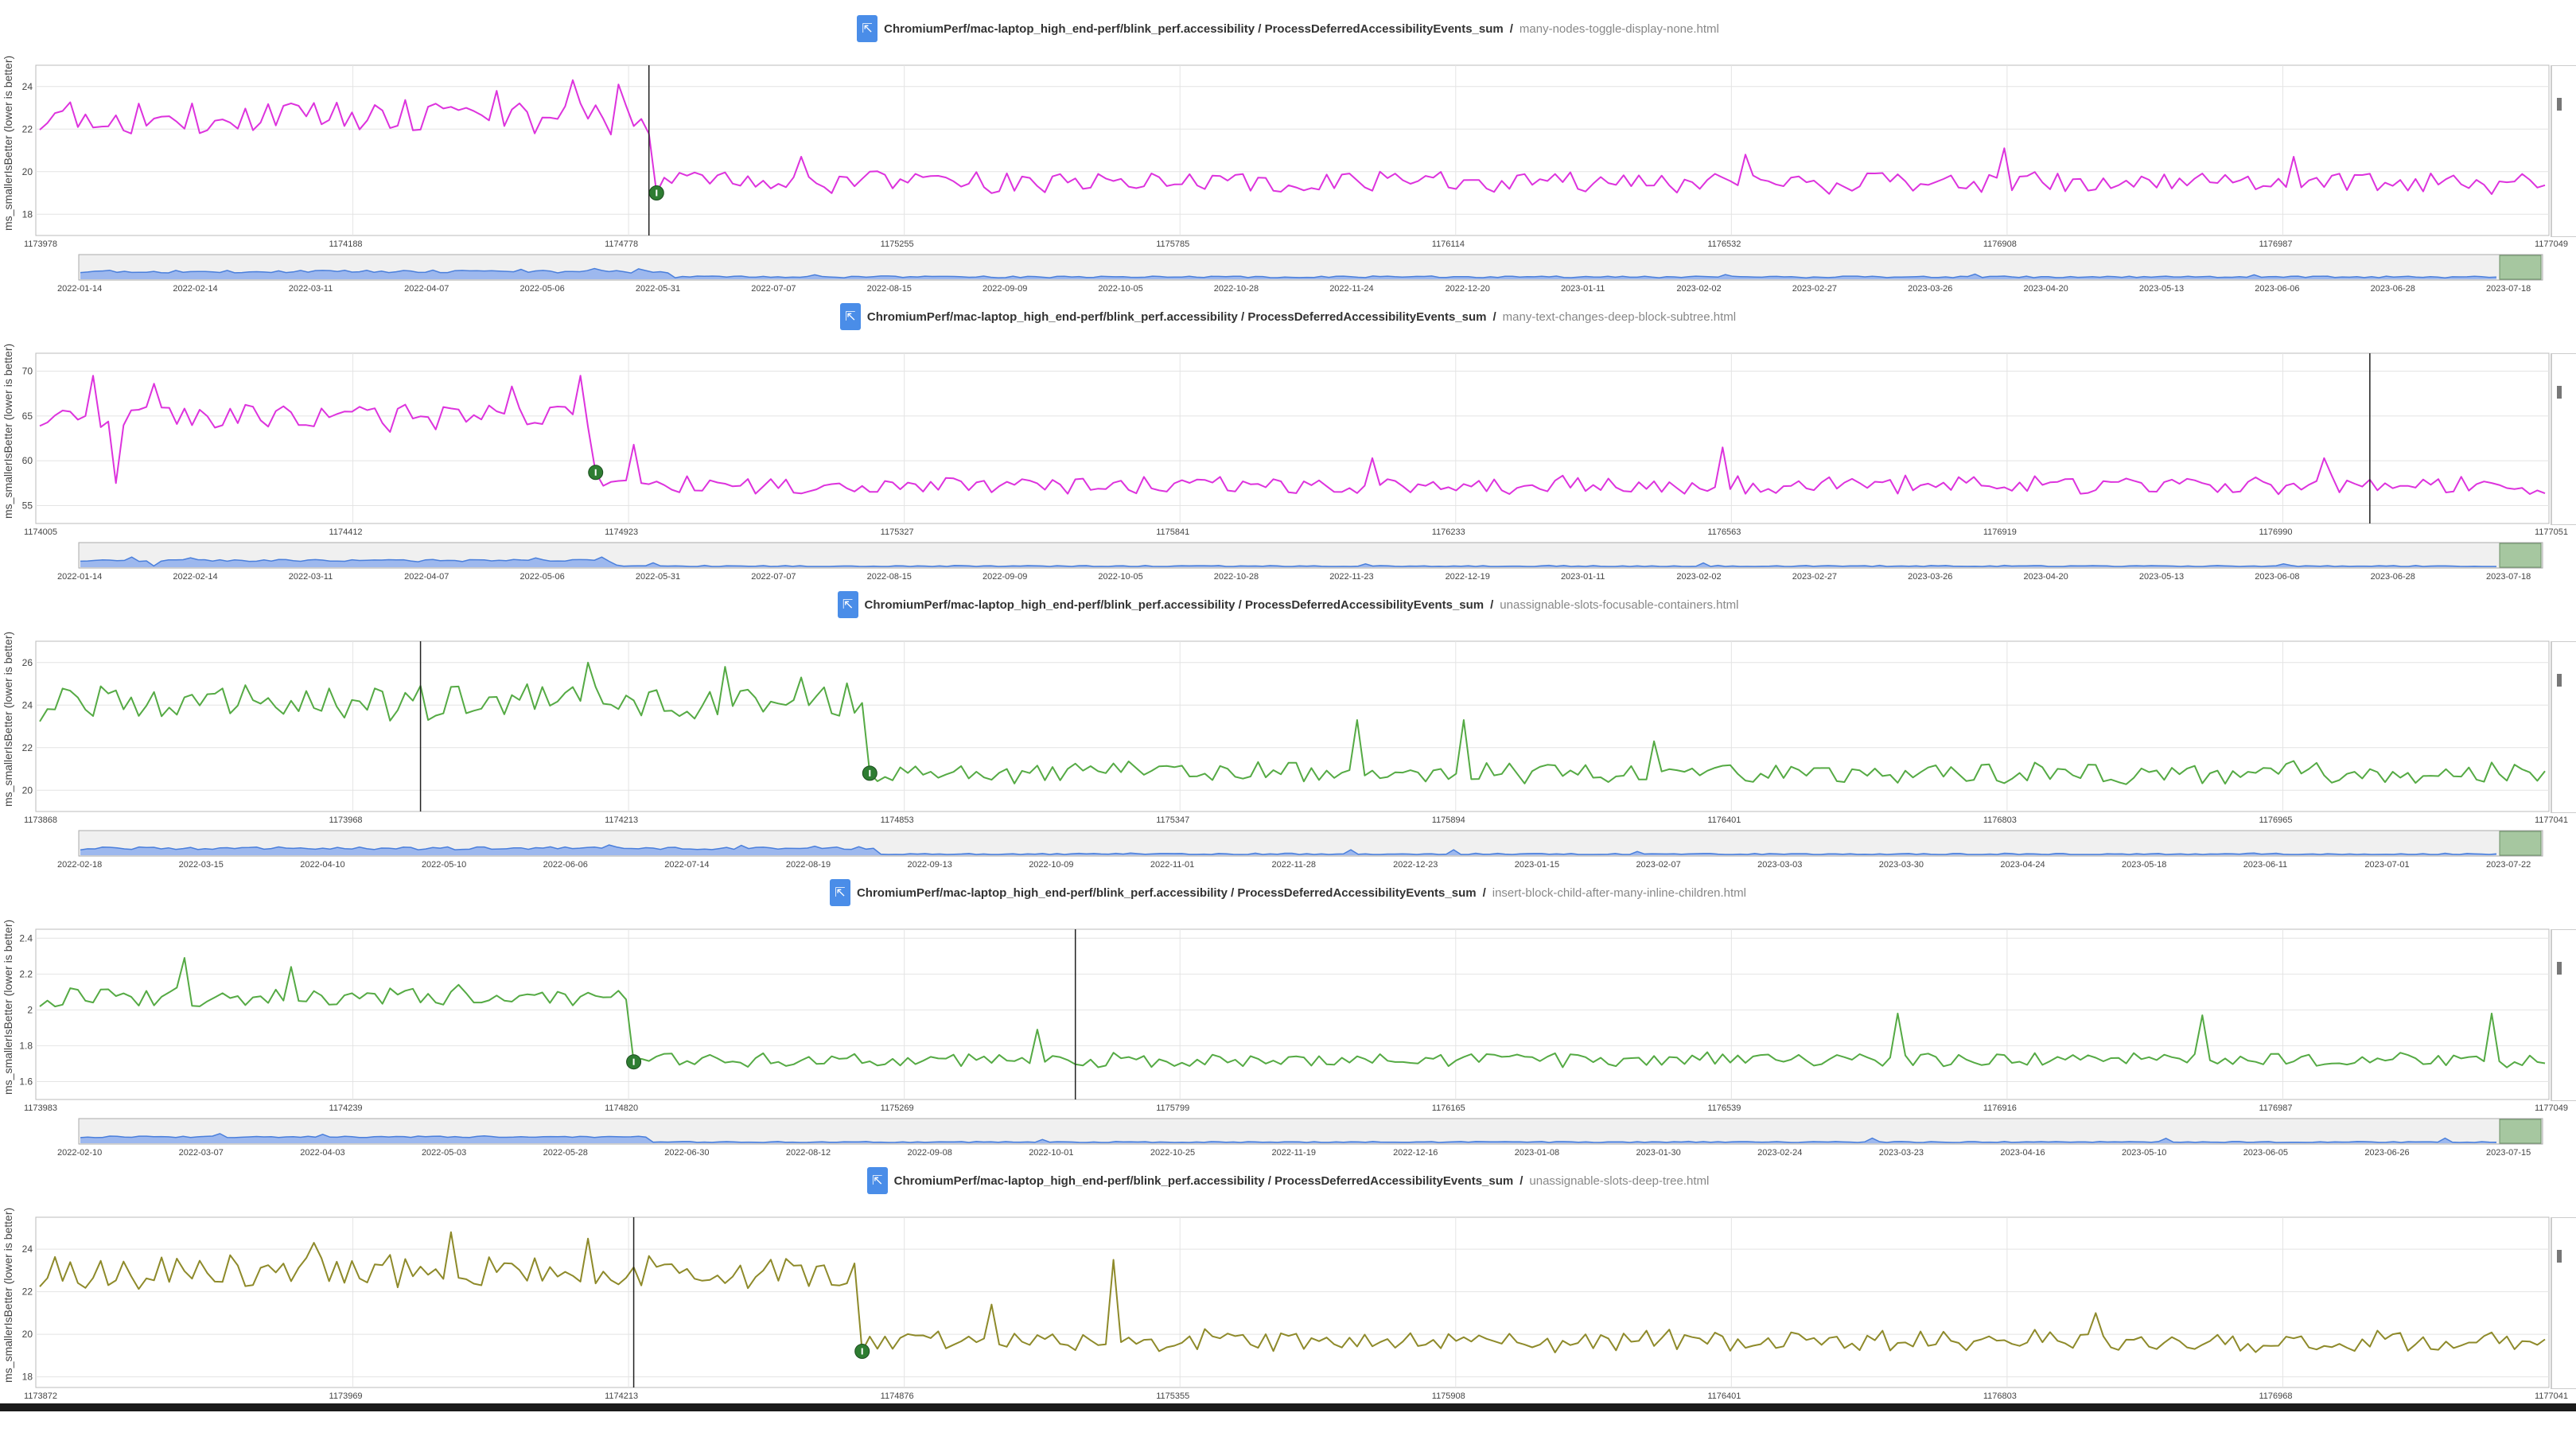 This screenshot has height=1440, width=2576. Describe the element at coordinates (877, 1180) in the screenshot. I see `external-link-arrow-icon: ⇱` at that location.